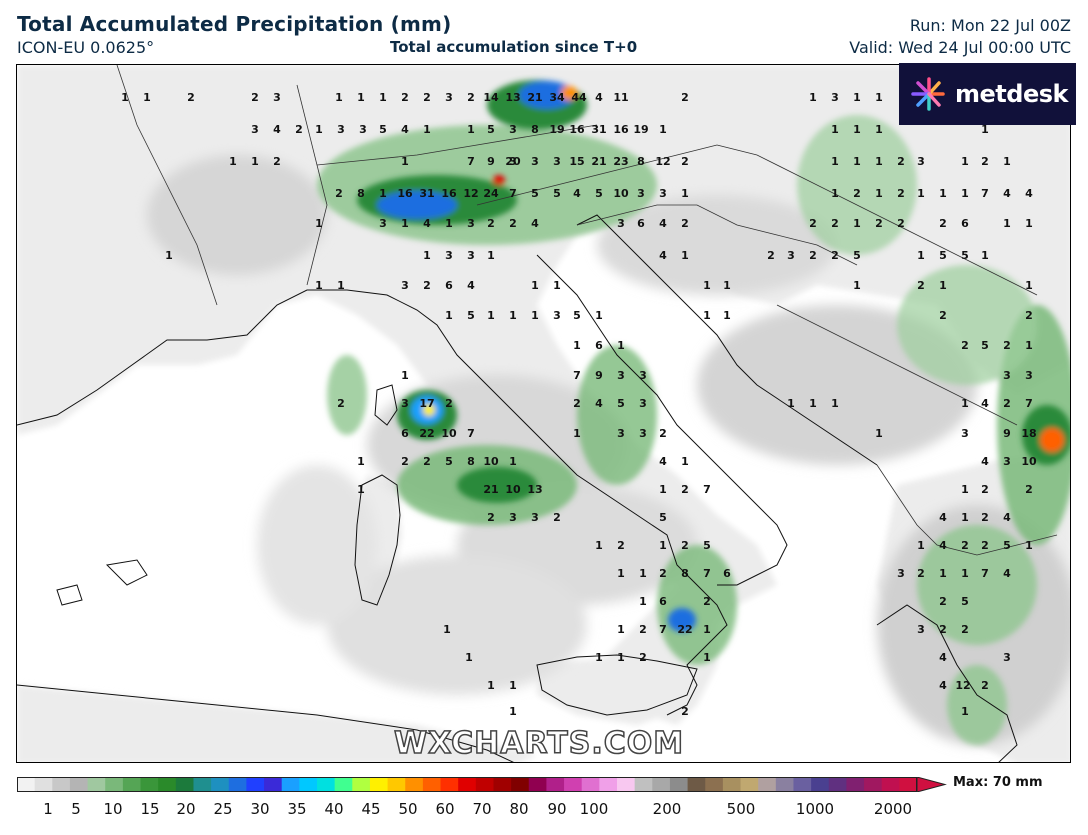  What do you see at coordinates (471, 461) in the screenshot?
I see `precip-value-label: 8` at bounding box center [471, 461].